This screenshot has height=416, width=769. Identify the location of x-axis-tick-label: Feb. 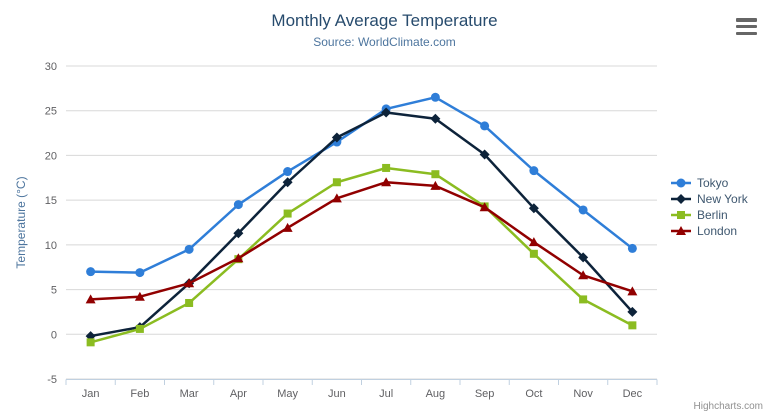
(139, 394).